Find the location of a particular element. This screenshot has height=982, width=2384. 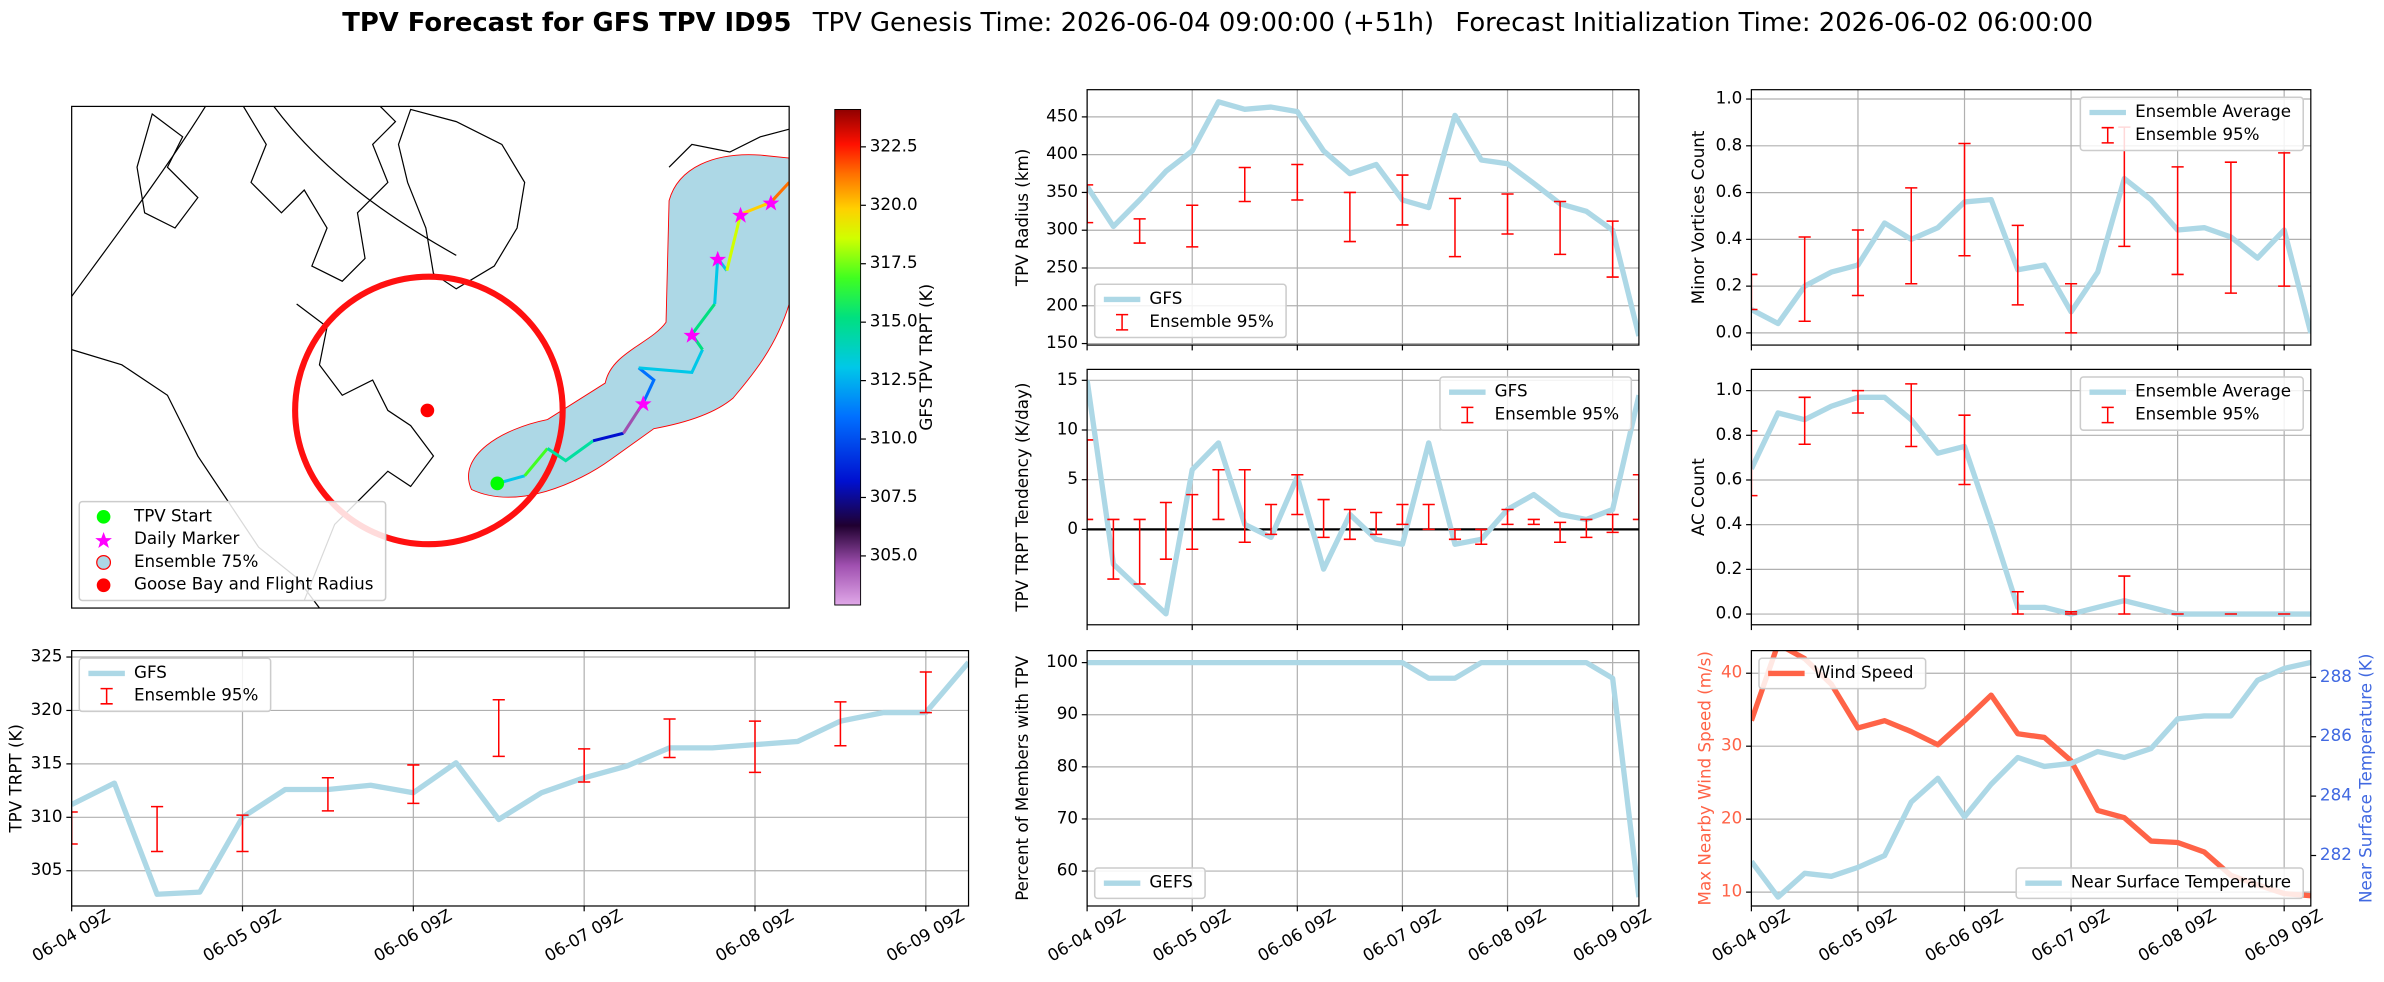

daily-markers is located at coordinates (707, 303).